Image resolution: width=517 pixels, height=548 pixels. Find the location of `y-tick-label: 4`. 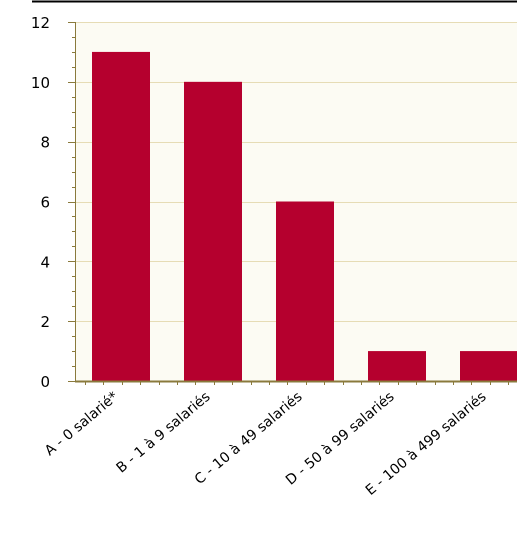

y-tick-label: 4 is located at coordinates (45, 262).